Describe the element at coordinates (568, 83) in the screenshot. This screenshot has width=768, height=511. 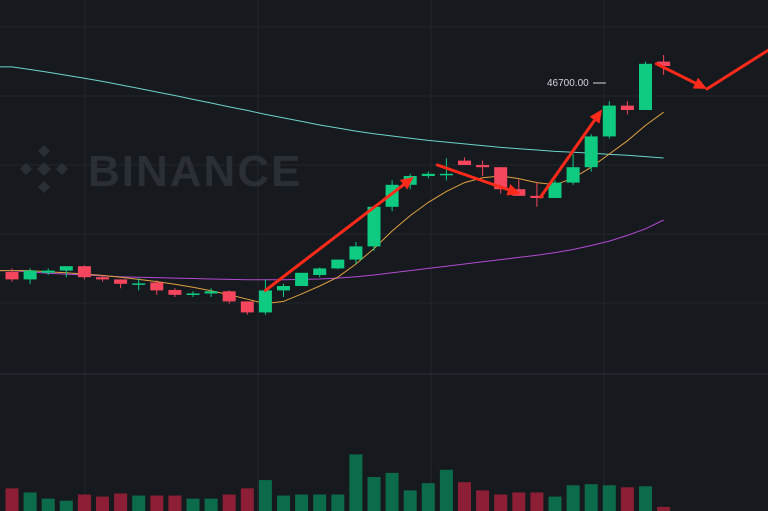
I see `price-marker-label: 46700.00` at that location.